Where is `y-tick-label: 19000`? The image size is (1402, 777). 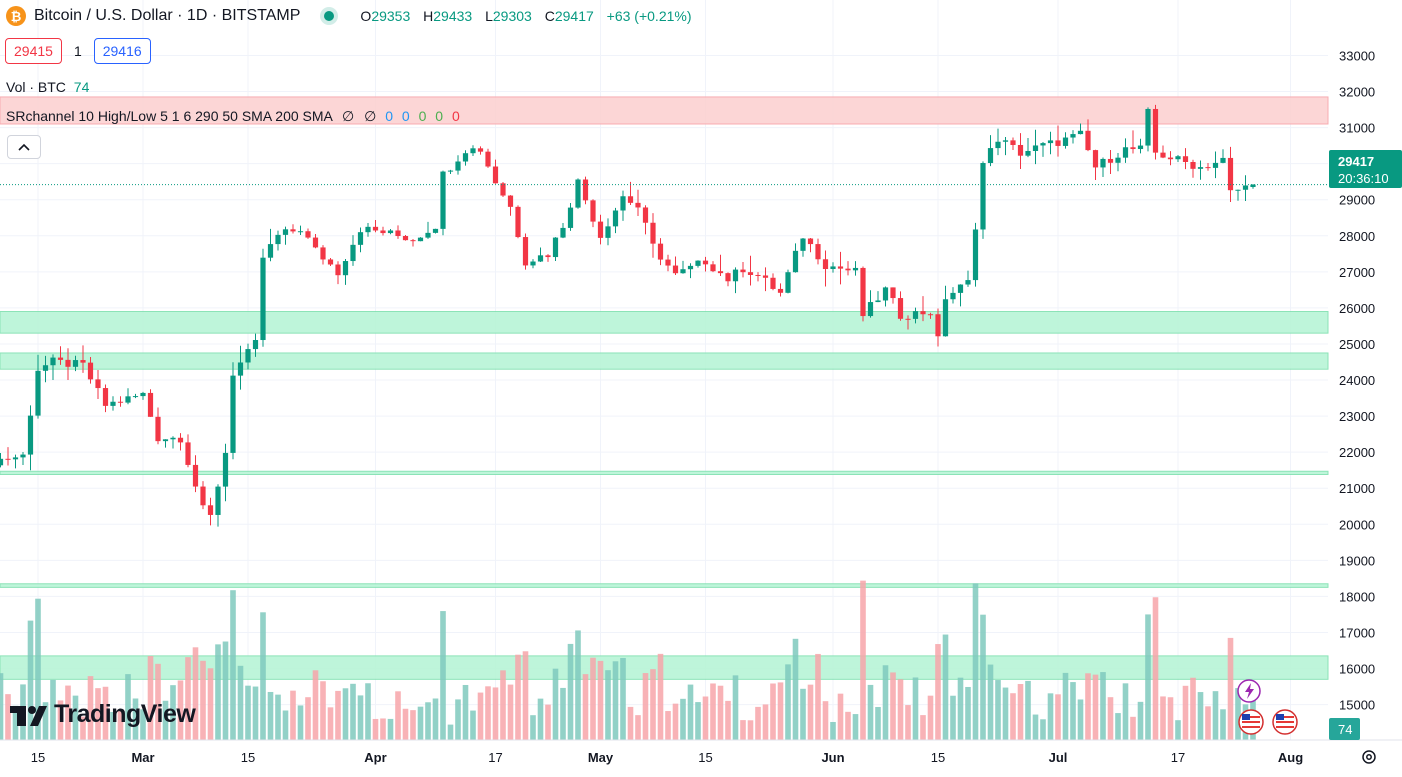 y-tick-label: 19000 is located at coordinates (1357, 560).